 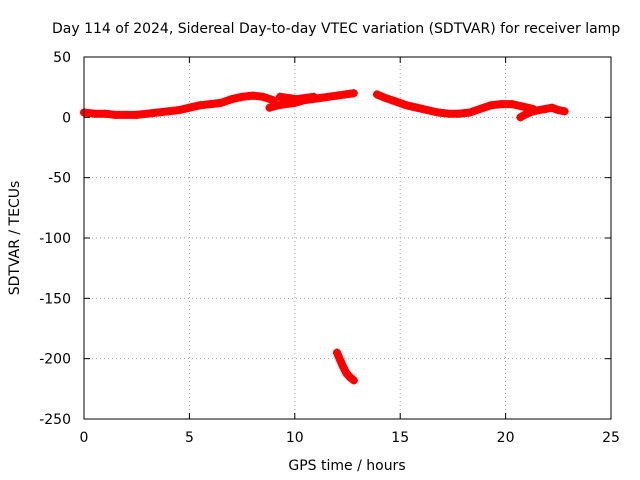 I want to click on x-tick-label: 15, so click(x=400, y=438).